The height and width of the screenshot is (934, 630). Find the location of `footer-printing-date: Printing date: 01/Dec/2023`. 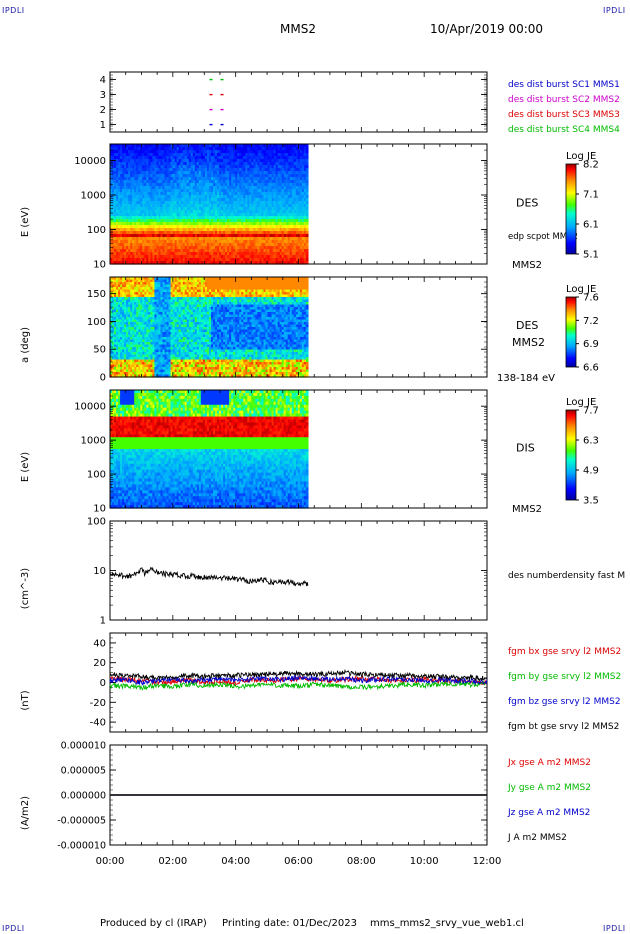

footer-printing-date: Printing date: 01/Dec/2023 is located at coordinates (290, 923).